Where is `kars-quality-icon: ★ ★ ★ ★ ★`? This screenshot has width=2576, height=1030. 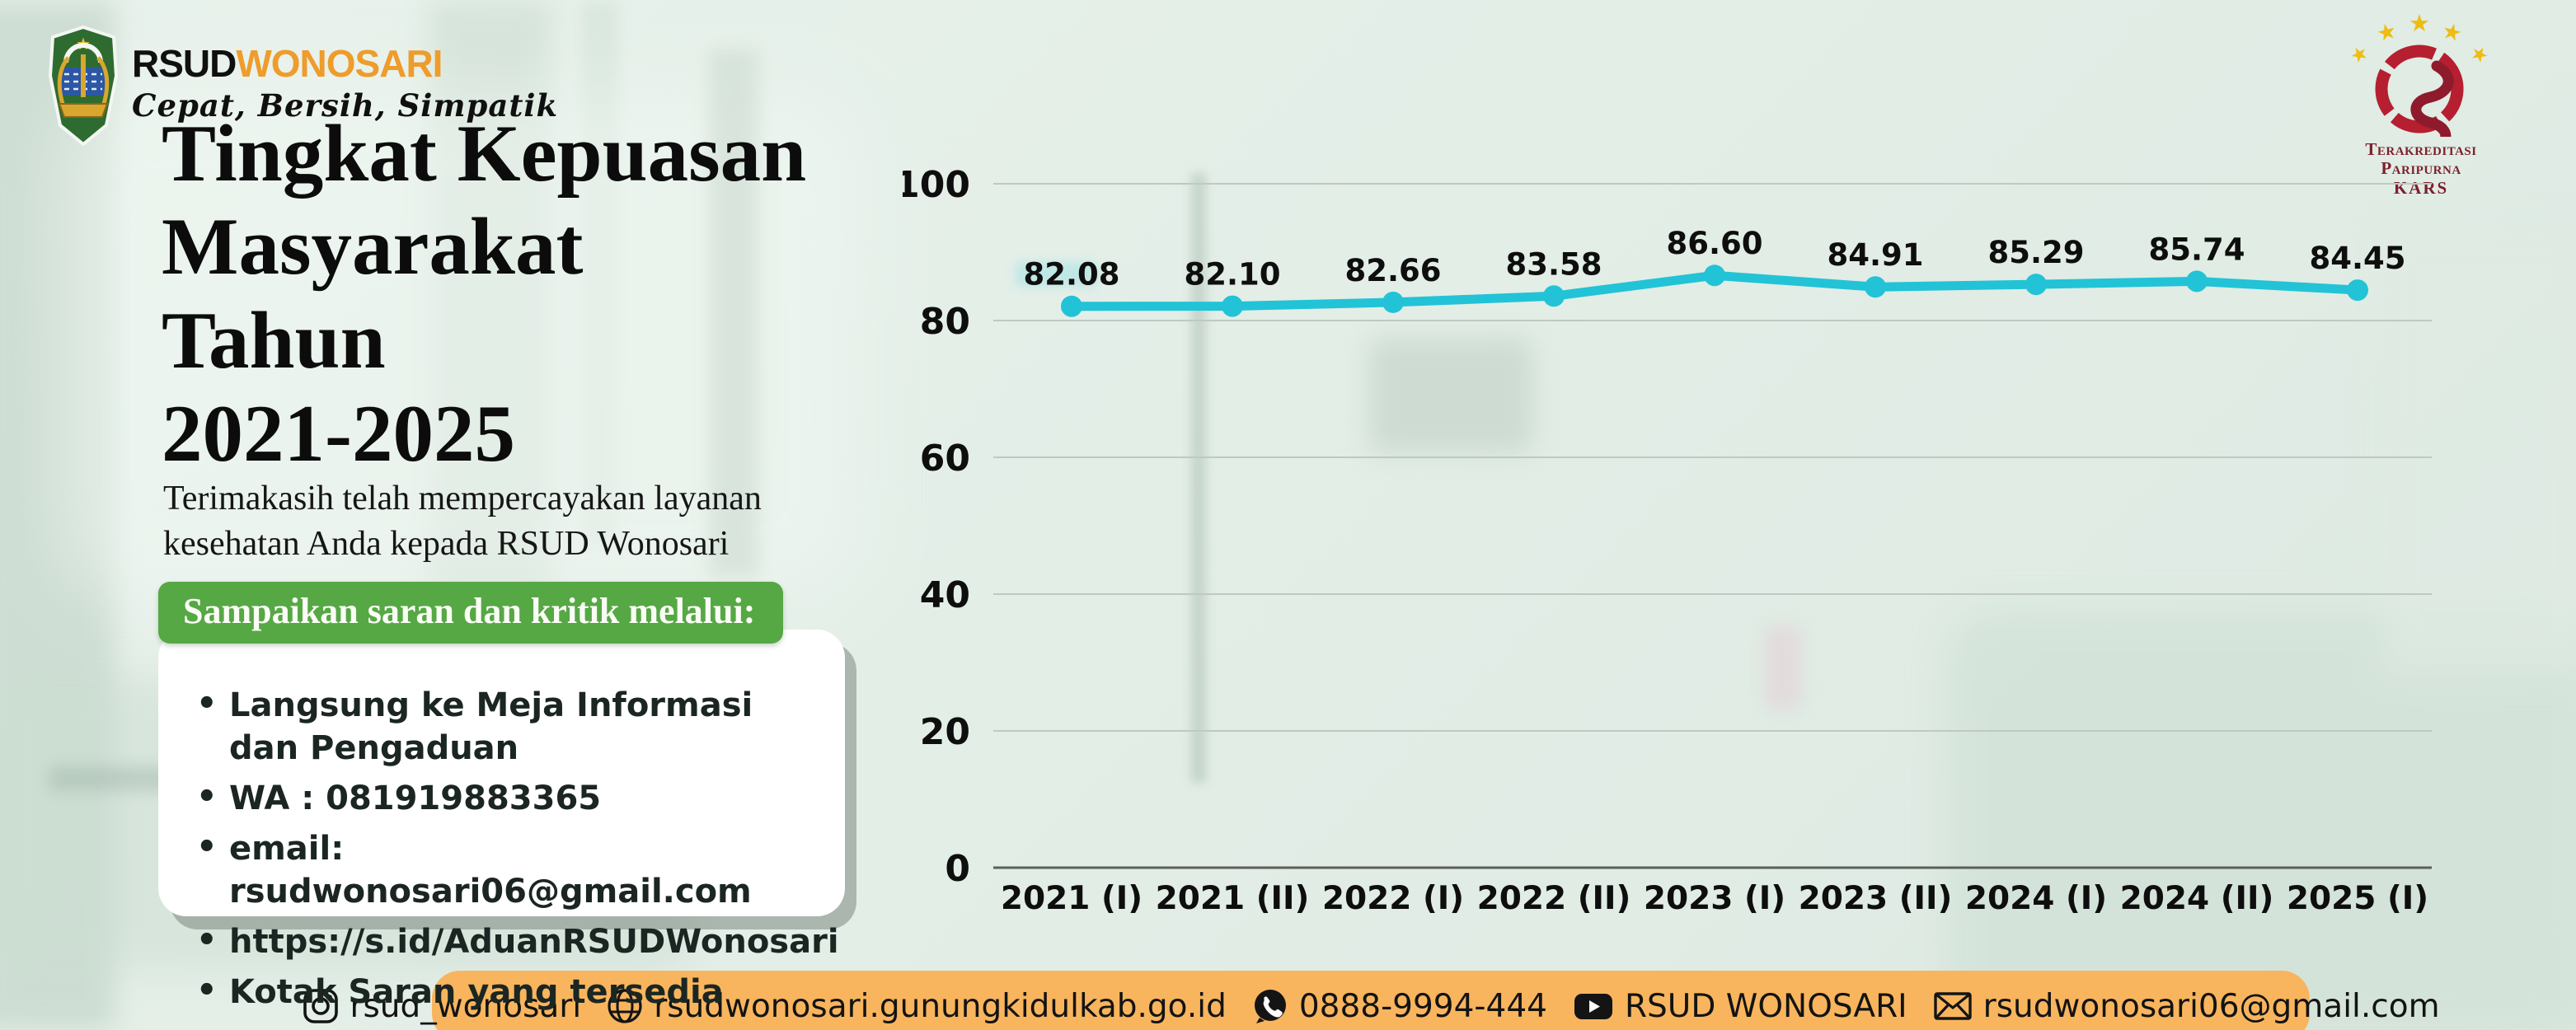
kars-quality-icon: ★ ★ ★ ★ ★ is located at coordinates (2420, 78).